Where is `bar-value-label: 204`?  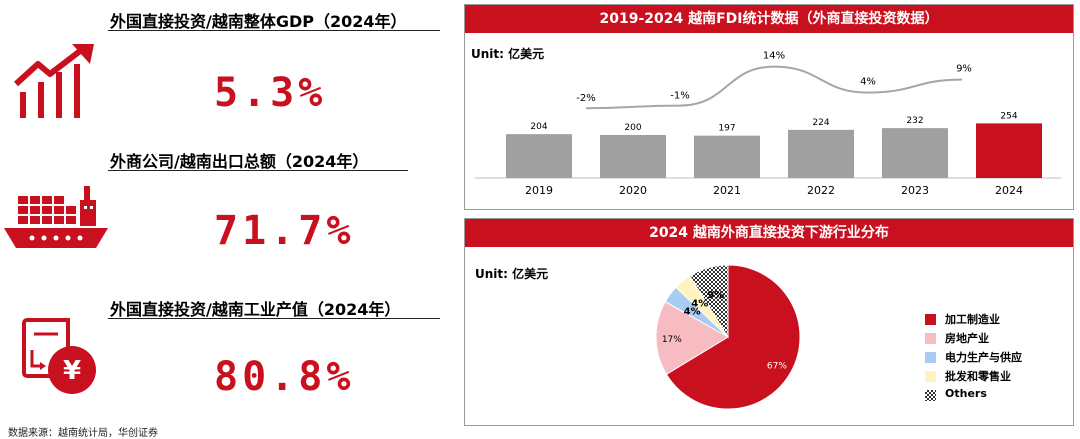
bar-value-label: 204 is located at coordinates (538, 127).